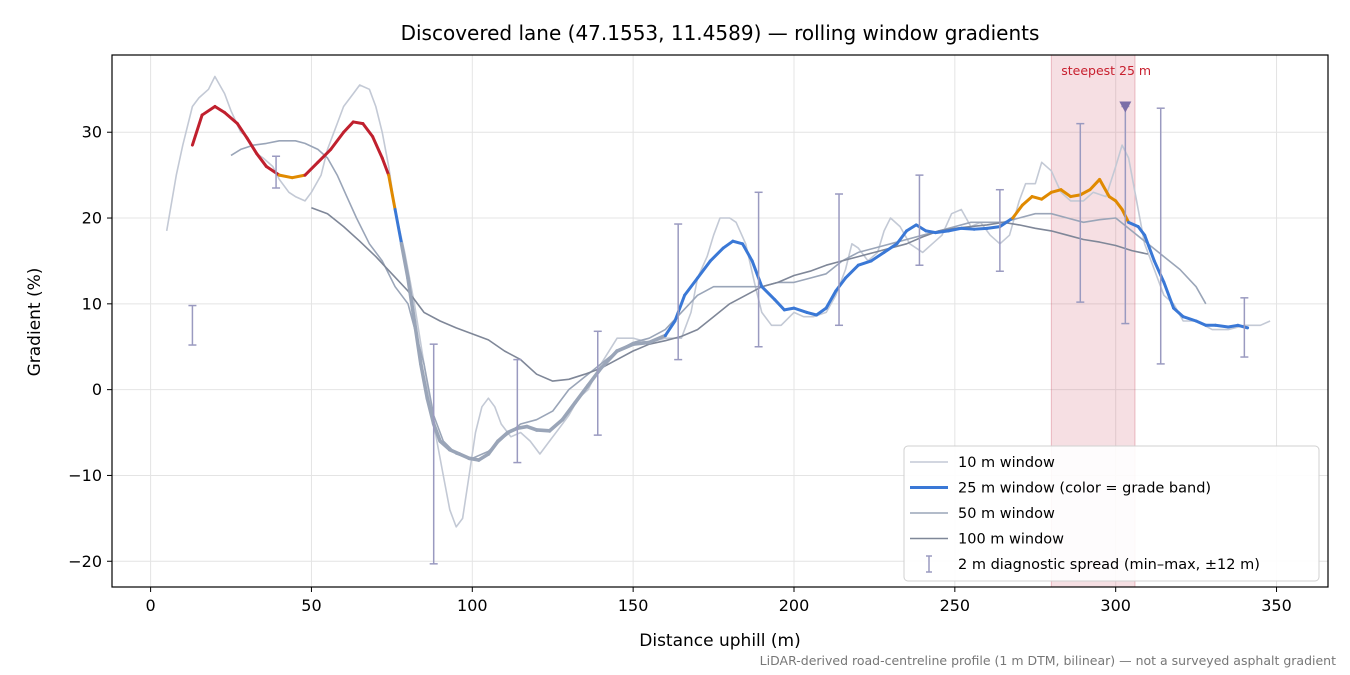 This screenshot has height=675, width=1350. I want to click on legend-item-50m-label: 50 m window, so click(1006, 514).